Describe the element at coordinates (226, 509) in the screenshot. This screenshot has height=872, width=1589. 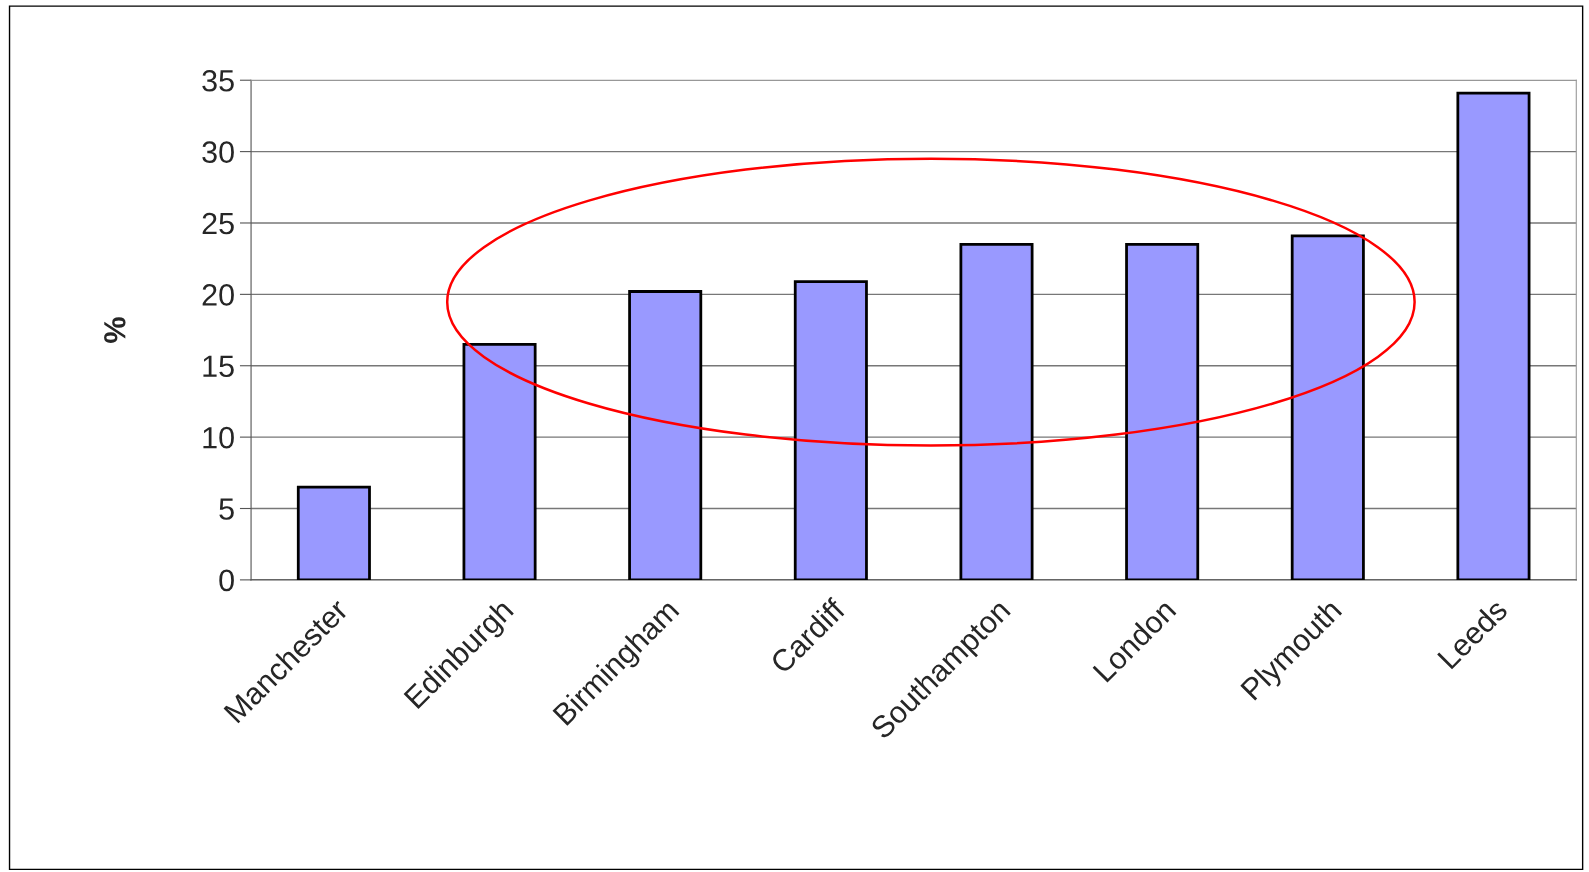
I see `y-tick-label: 5` at that location.